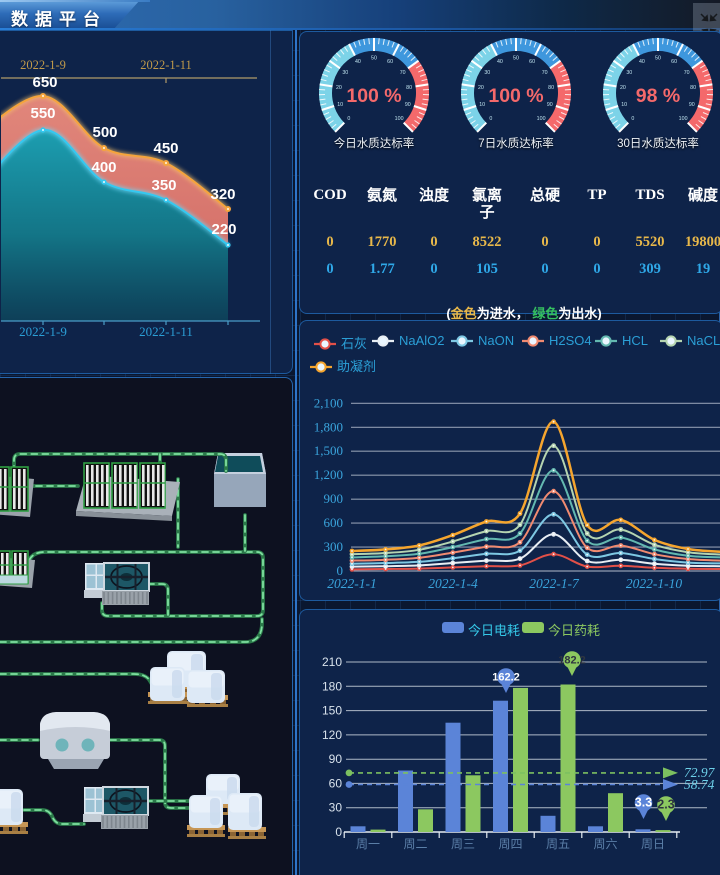 This screenshot has width=720, height=875. I want to click on svg-text: 450, so click(165, 148).